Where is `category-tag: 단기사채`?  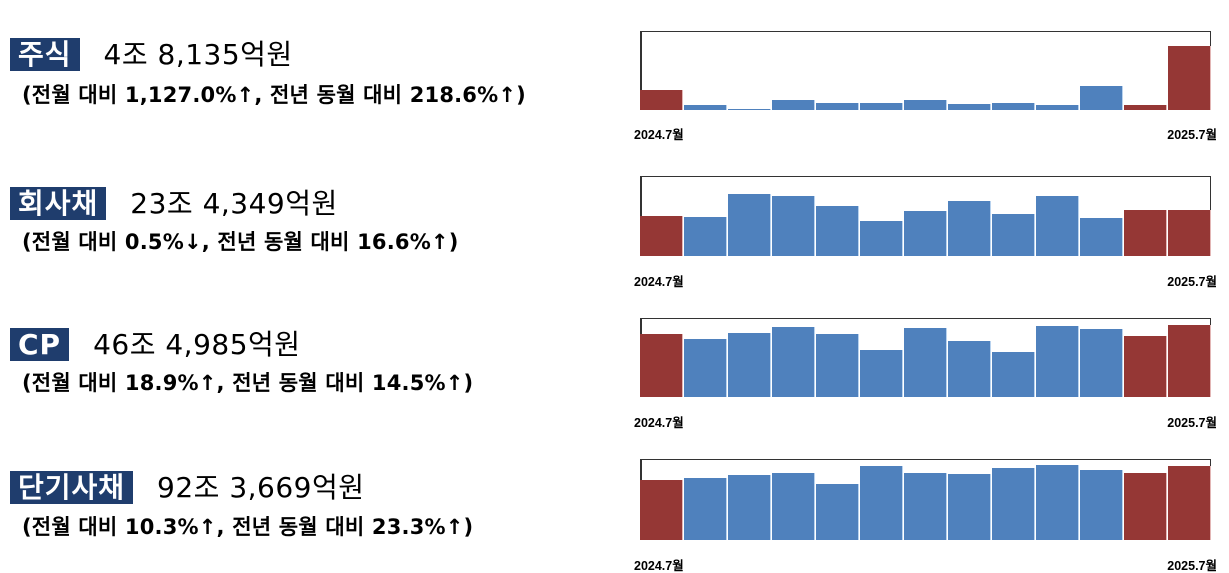
category-tag: 단기사채 is located at coordinates (72, 487).